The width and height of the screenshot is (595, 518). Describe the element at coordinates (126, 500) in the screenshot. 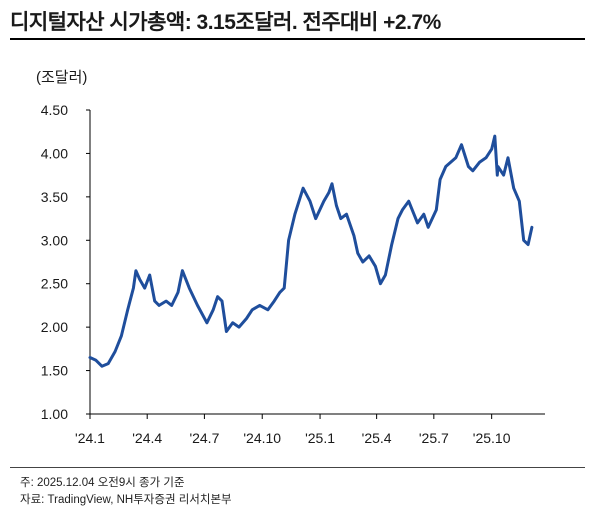

I see `source-text: 자료: TradingView, NH투자증권 리서치본부` at that location.